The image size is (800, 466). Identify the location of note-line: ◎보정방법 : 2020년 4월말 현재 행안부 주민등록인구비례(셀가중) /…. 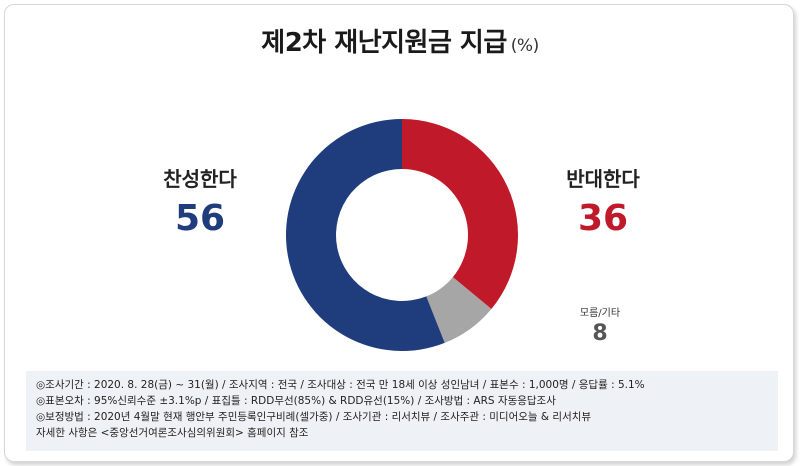
(314, 417).